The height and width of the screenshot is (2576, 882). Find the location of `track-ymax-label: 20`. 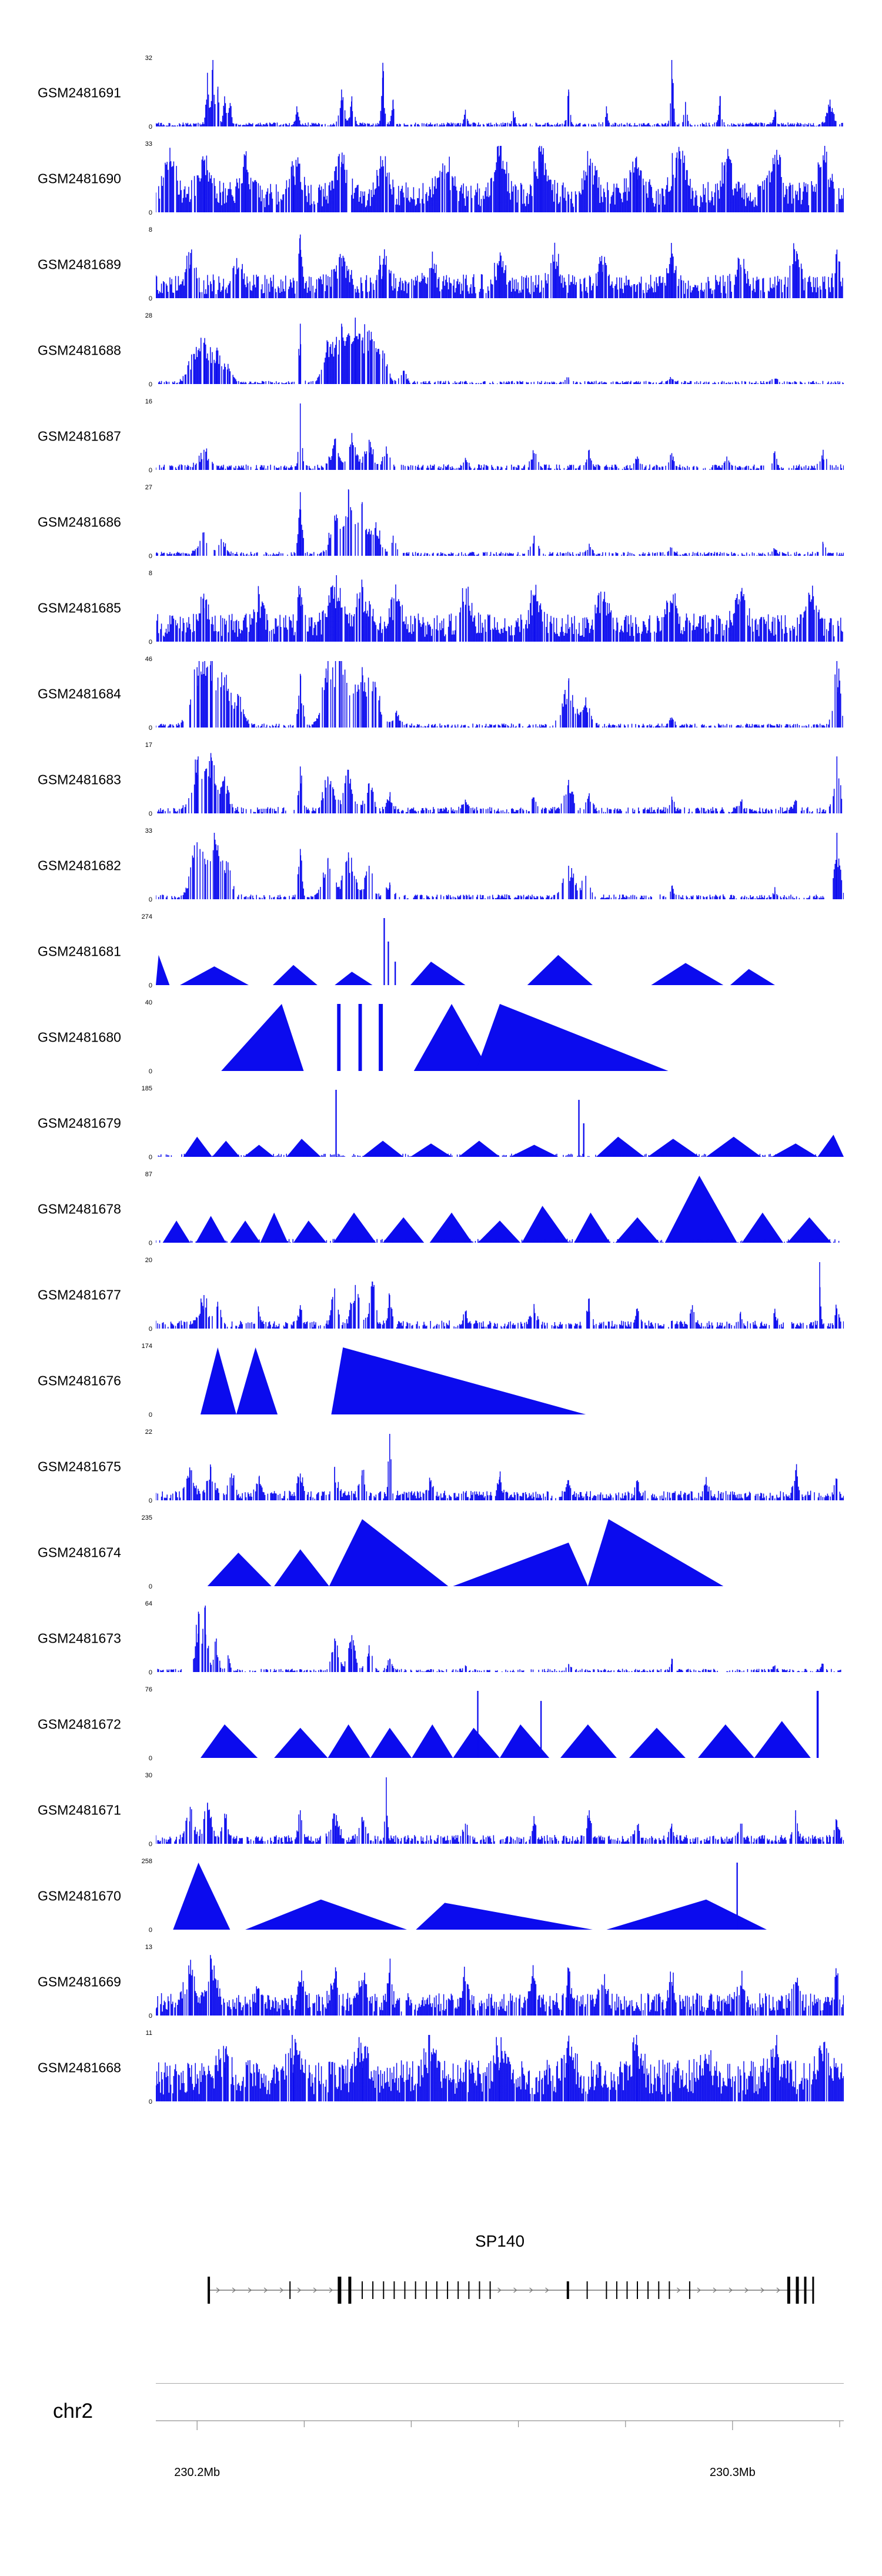

track-ymax-label: 20 is located at coordinates (148, 1260).